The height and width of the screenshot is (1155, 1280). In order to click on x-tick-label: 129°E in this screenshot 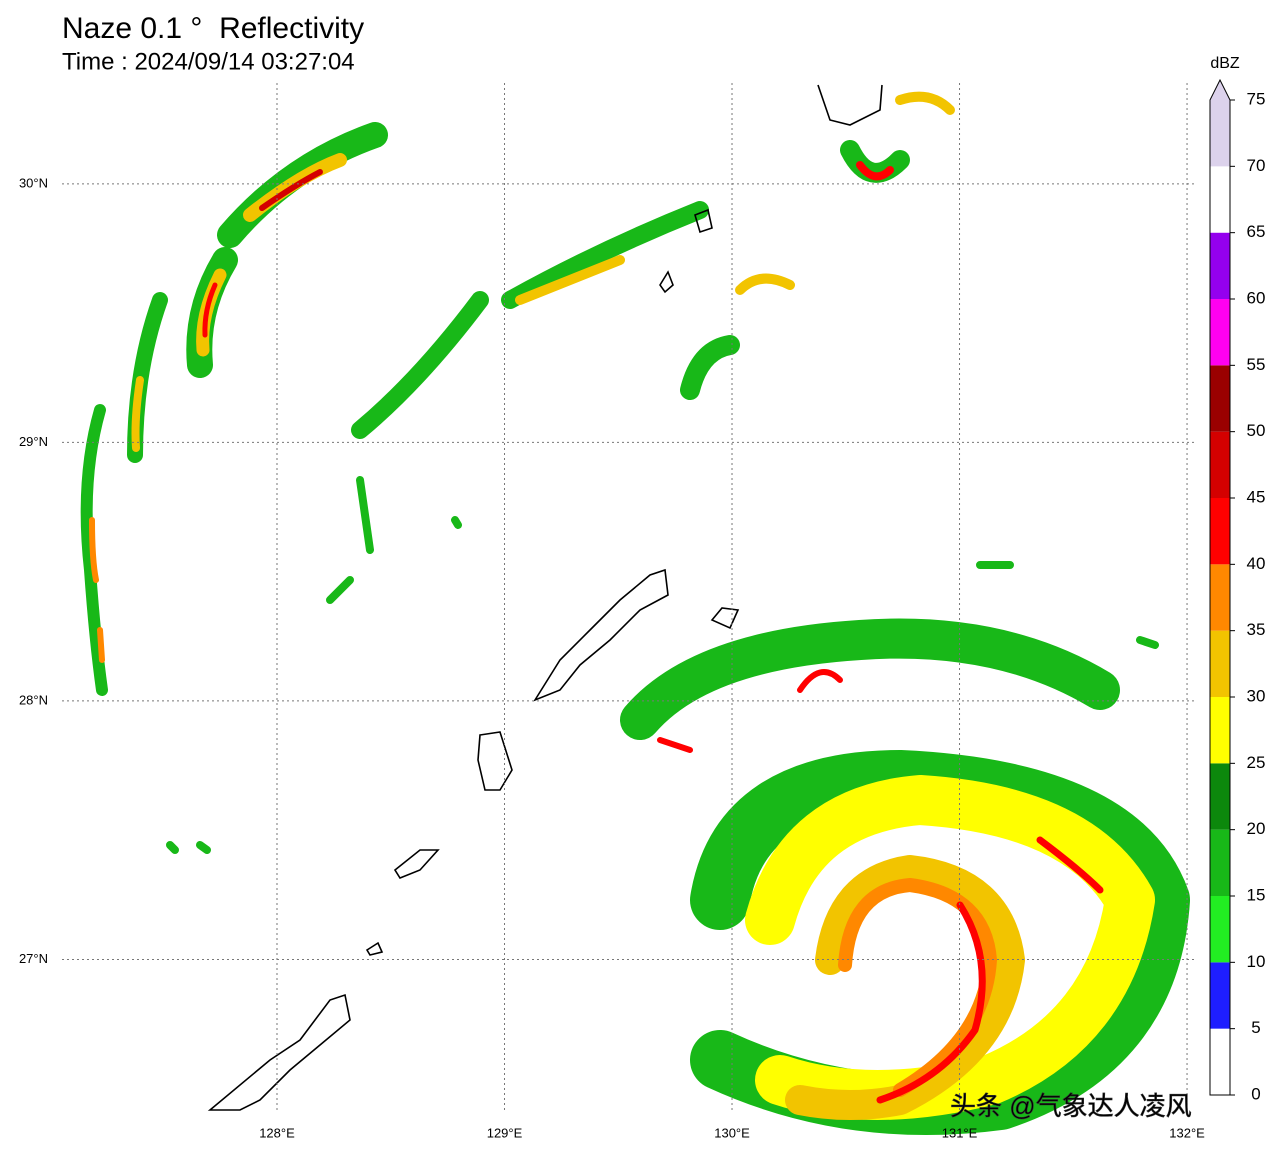, I will do `click(505, 1132)`.